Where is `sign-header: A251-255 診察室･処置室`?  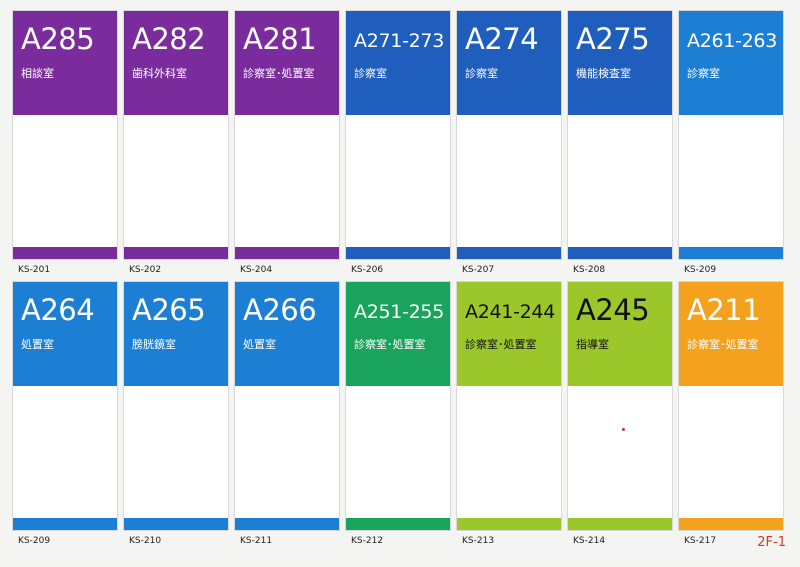
sign-header: A251-255 診察室･処置室 is located at coordinates (398, 334).